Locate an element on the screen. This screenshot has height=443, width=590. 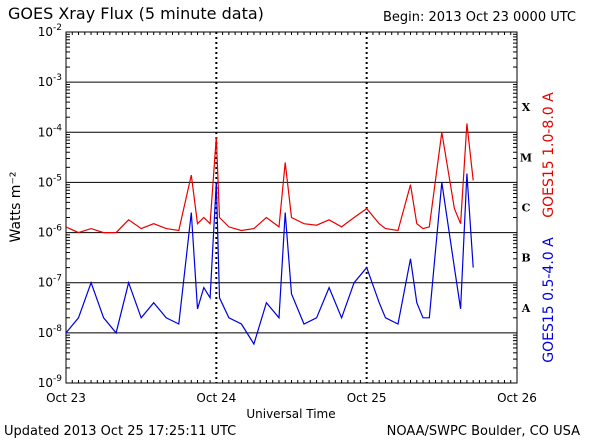
y-tick-label: 10⁻⁷ is located at coordinates (50, 282).